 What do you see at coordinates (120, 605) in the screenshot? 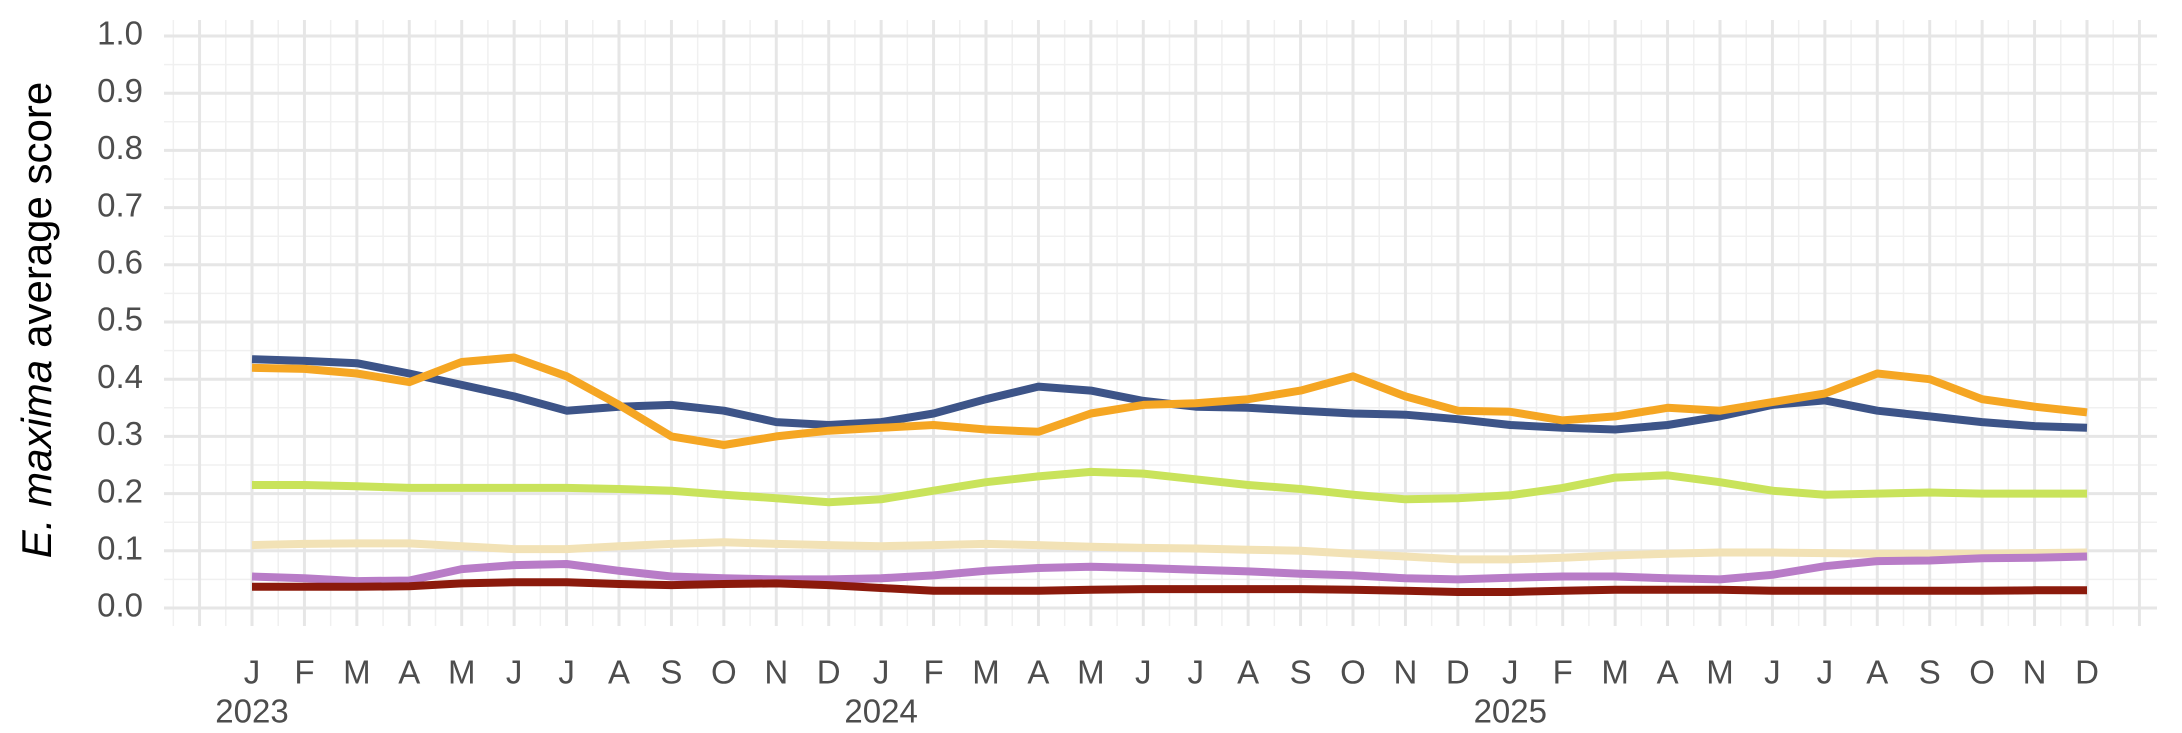
I see `y-tick-label: 0.0` at bounding box center [120, 605].